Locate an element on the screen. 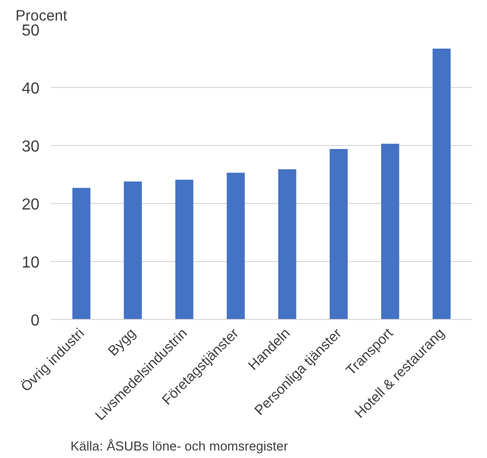 The image size is (487, 458). y-tick-label: 0 is located at coordinates (35, 321).